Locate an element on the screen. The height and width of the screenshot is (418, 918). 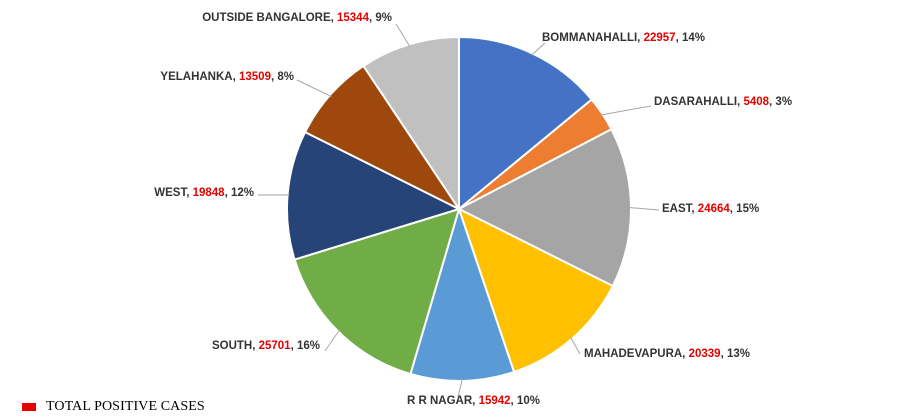
legend-label: TOTAL POSITIVE CASES is located at coordinates (125, 406).